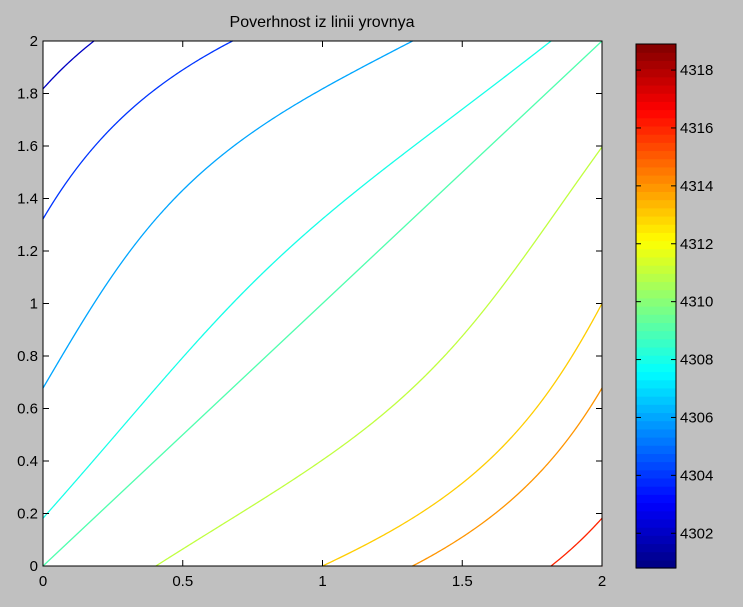  Describe the element at coordinates (462, 581) in the screenshot. I see `x-tick-label: 1.5` at that location.